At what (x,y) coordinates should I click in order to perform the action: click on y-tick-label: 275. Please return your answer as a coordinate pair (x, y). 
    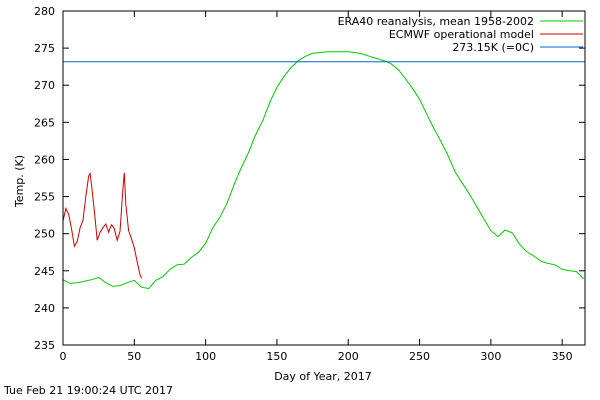
    Looking at the image, I should click on (44, 48).